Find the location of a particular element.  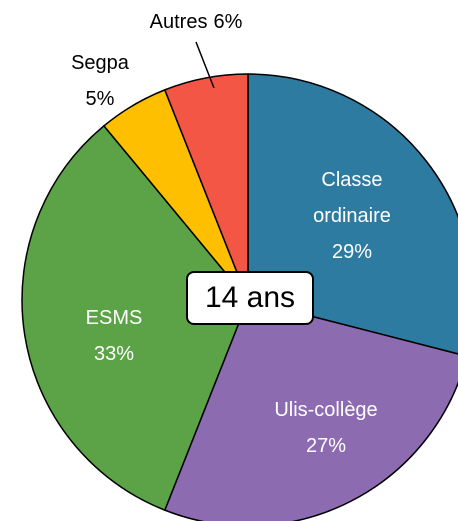

value-label: 33% is located at coordinates (114, 354).